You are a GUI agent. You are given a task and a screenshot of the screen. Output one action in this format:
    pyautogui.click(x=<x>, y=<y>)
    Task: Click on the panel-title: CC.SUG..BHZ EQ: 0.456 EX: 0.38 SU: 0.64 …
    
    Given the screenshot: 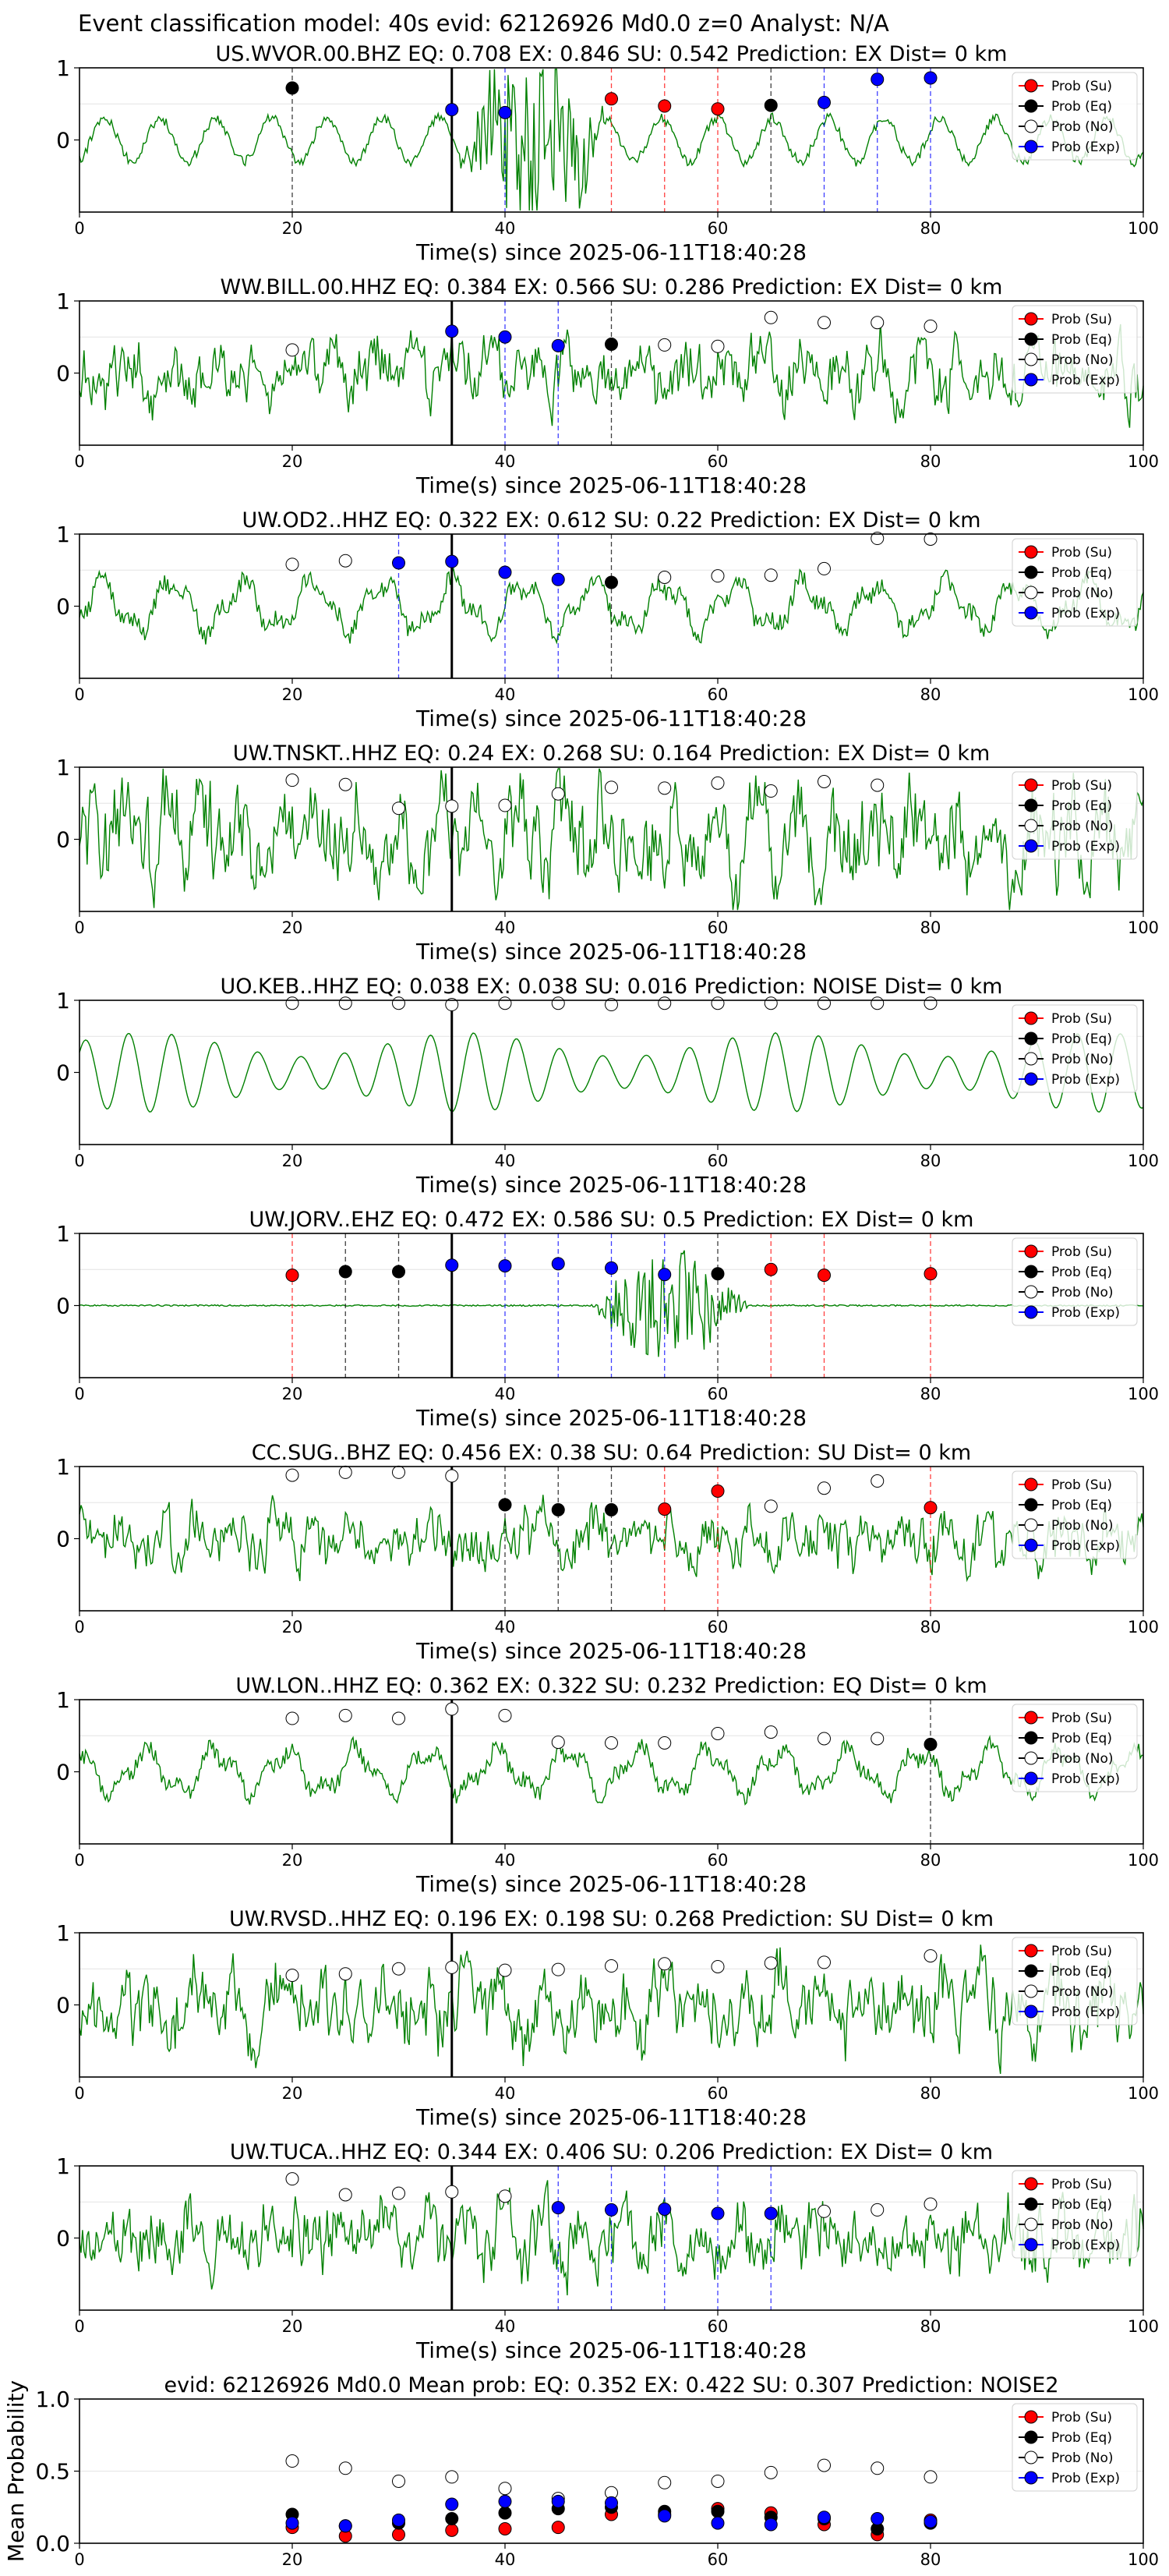 What is the action you would take?
    pyautogui.click(x=612, y=1453)
    